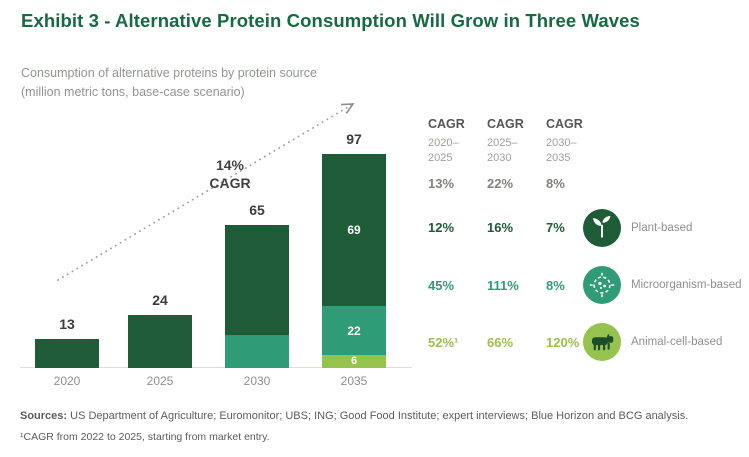  What do you see at coordinates (354, 381) in the screenshot?
I see `x-axis-label-2035: 2035` at bounding box center [354, 381].